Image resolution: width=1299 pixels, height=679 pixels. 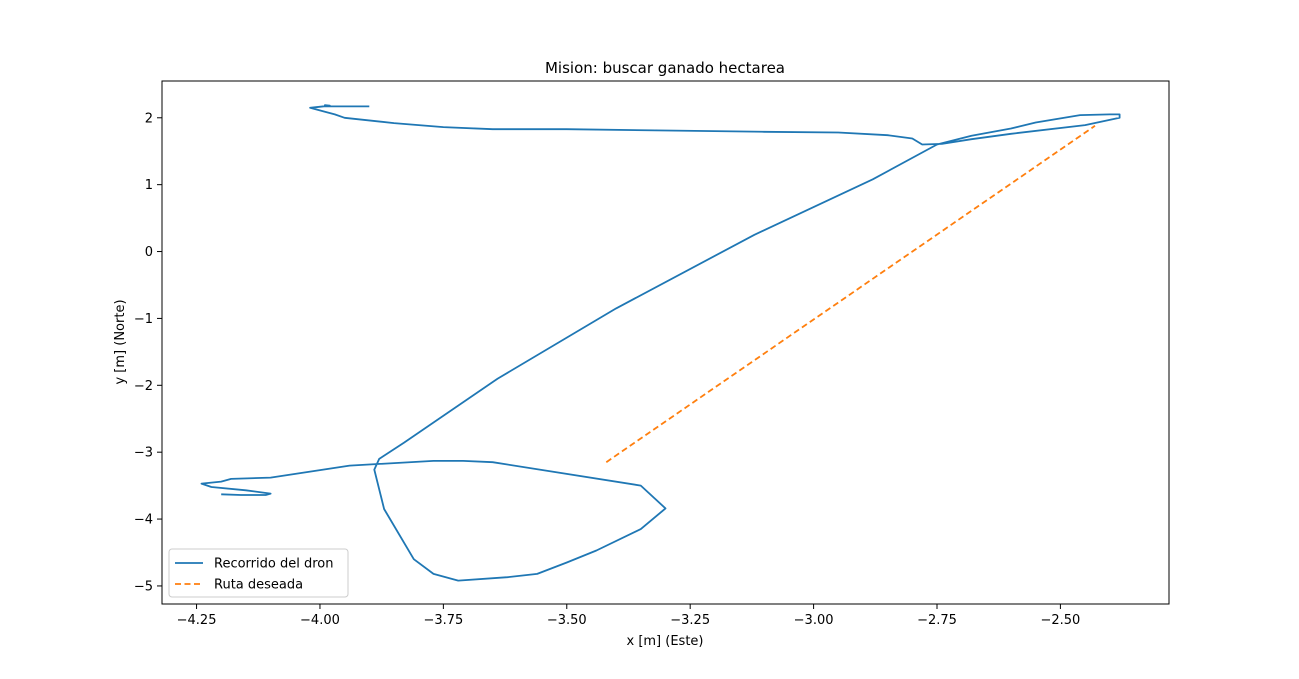 I want to click on x-tick-label: −4.25, so click(x=197, y=620).